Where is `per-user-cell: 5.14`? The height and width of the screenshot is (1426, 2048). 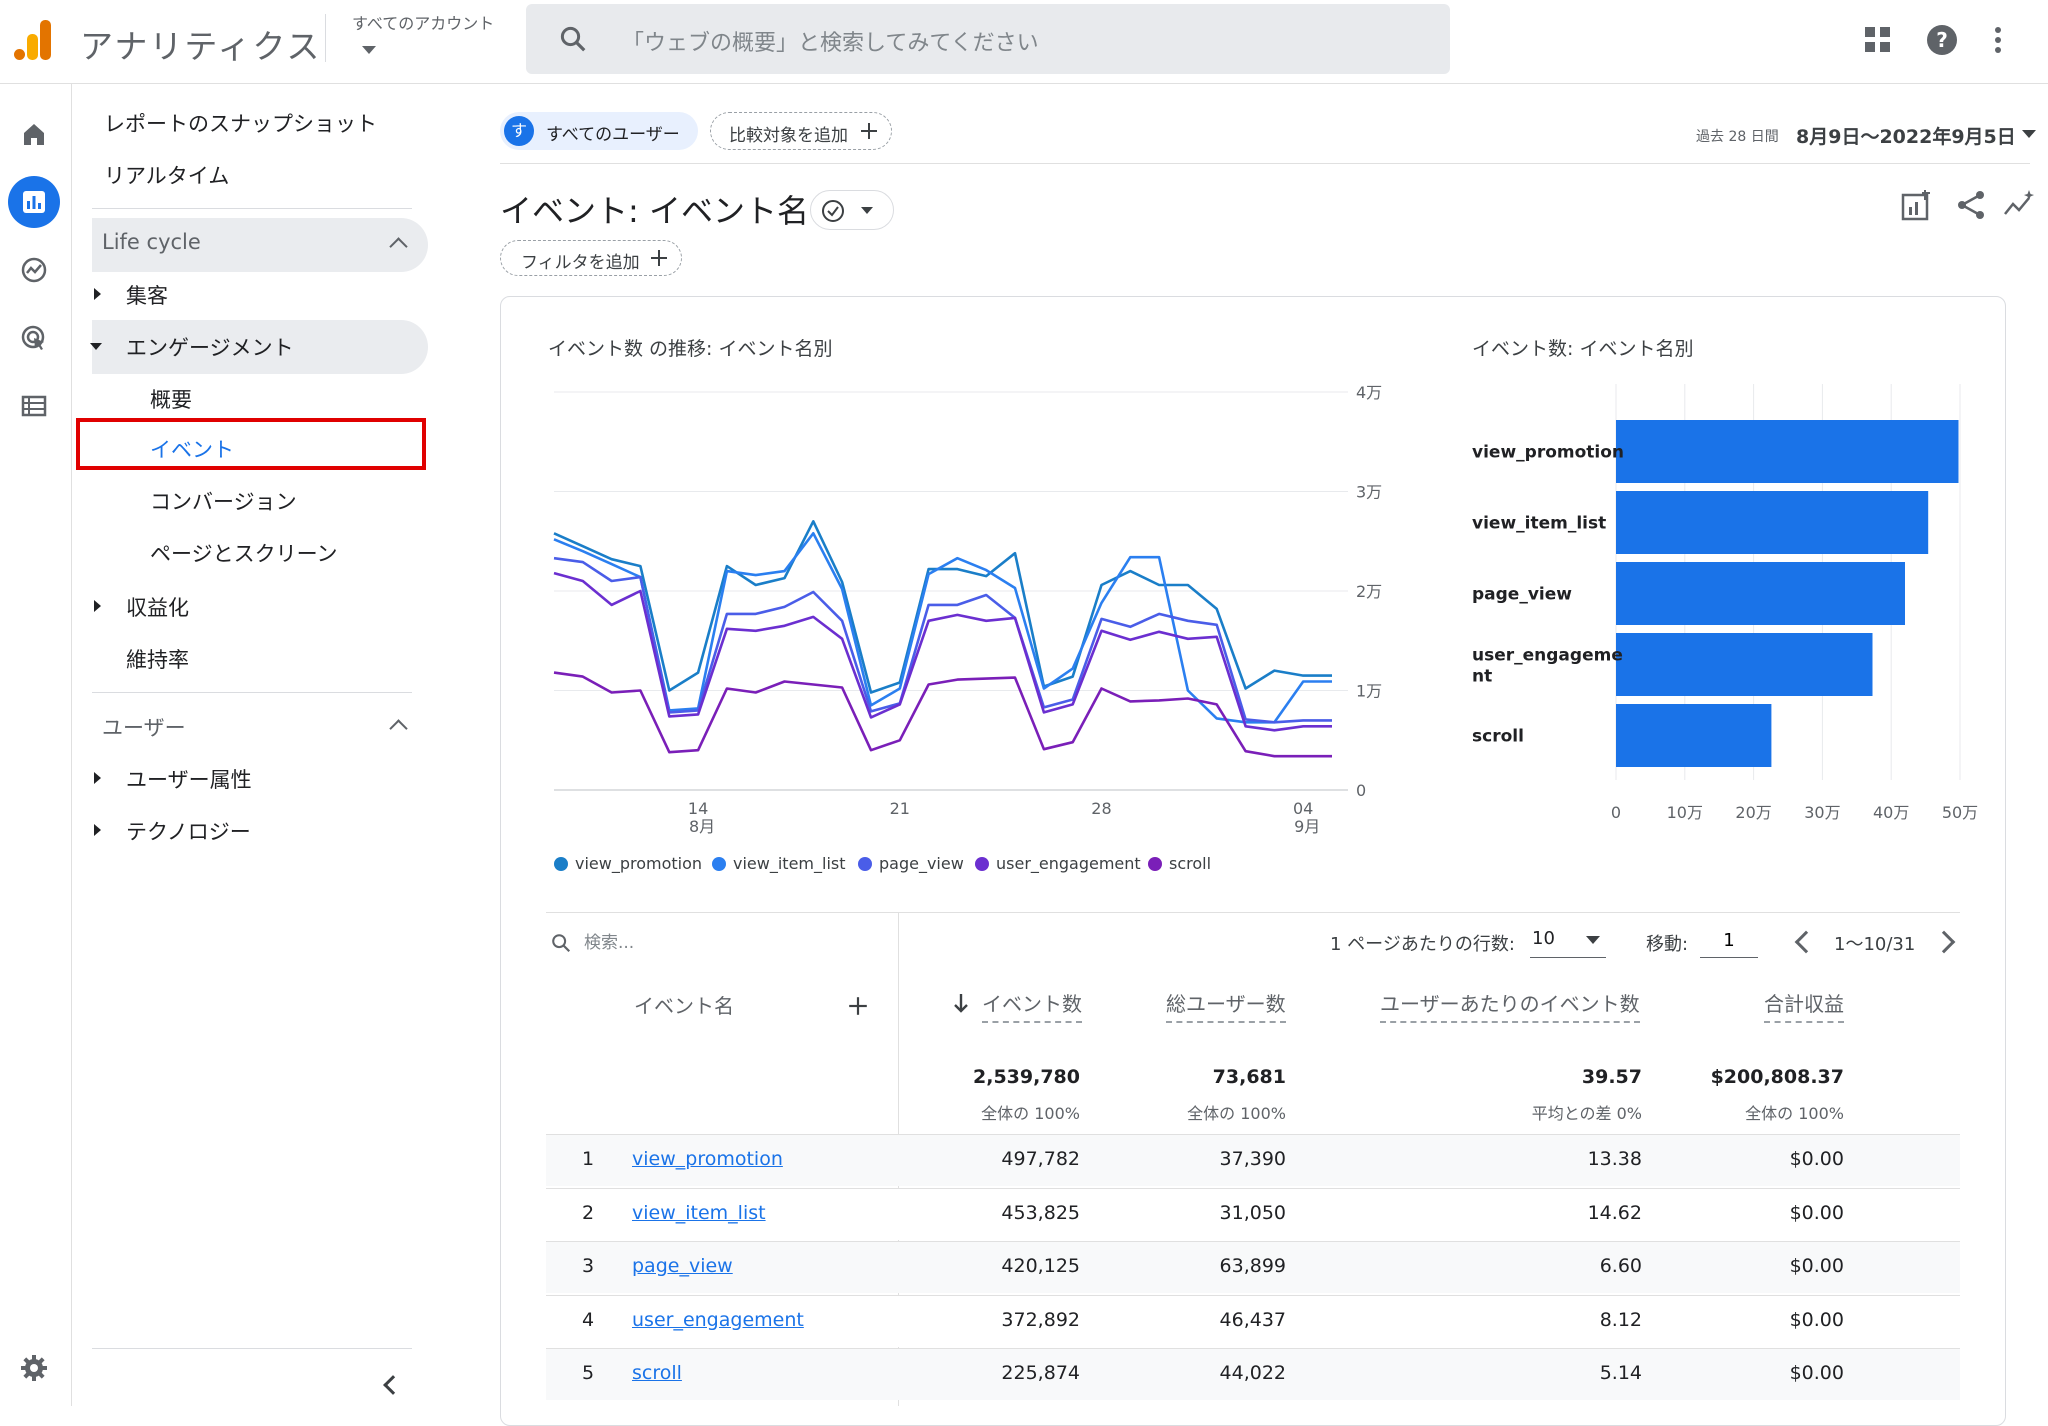
per-user-cell: 5.14 is located at coordinates (1620, 1373).